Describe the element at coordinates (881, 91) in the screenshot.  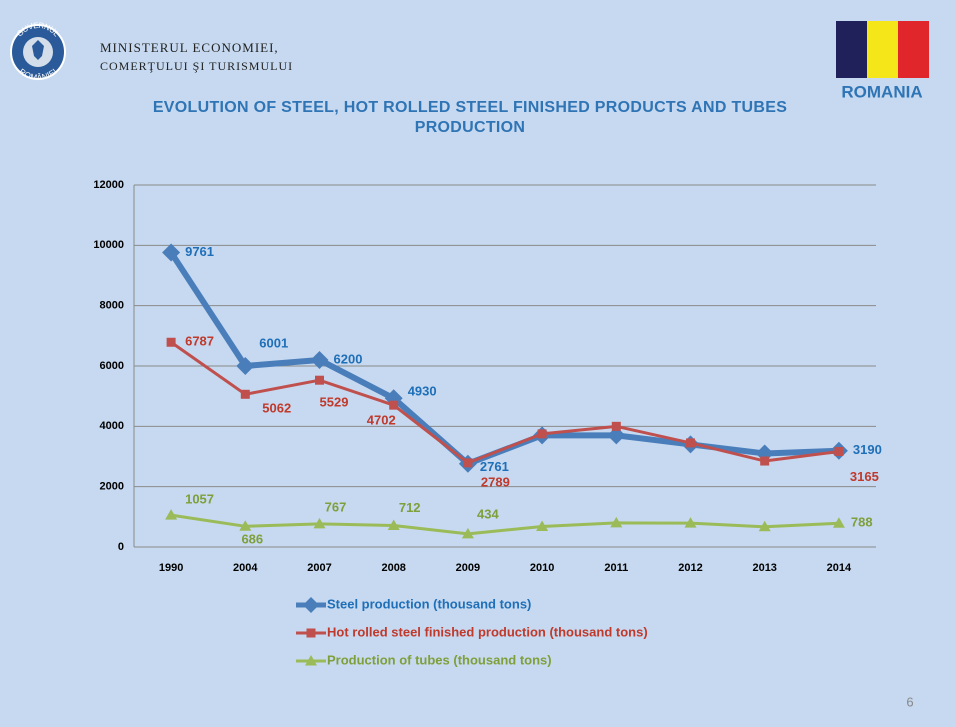
I see `country: ROMANIA` at that location.